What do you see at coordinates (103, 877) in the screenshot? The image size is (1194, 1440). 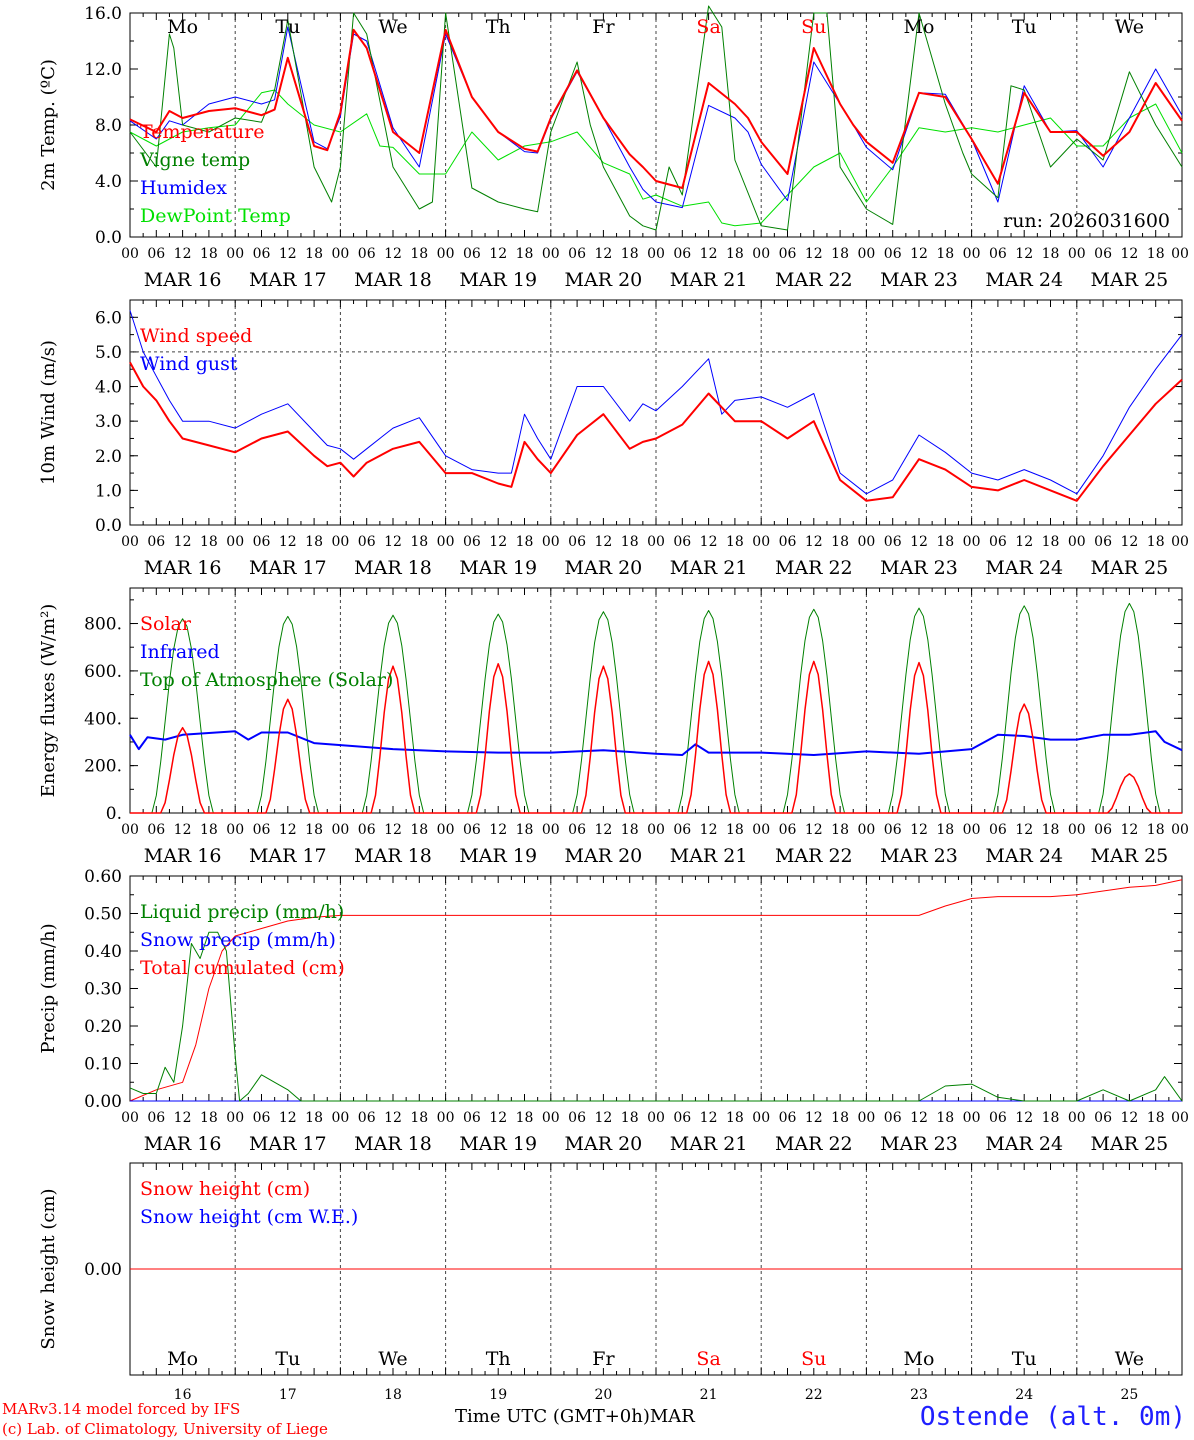 I see `y-tick-label: 0.60` at bounding box center [103, 877].